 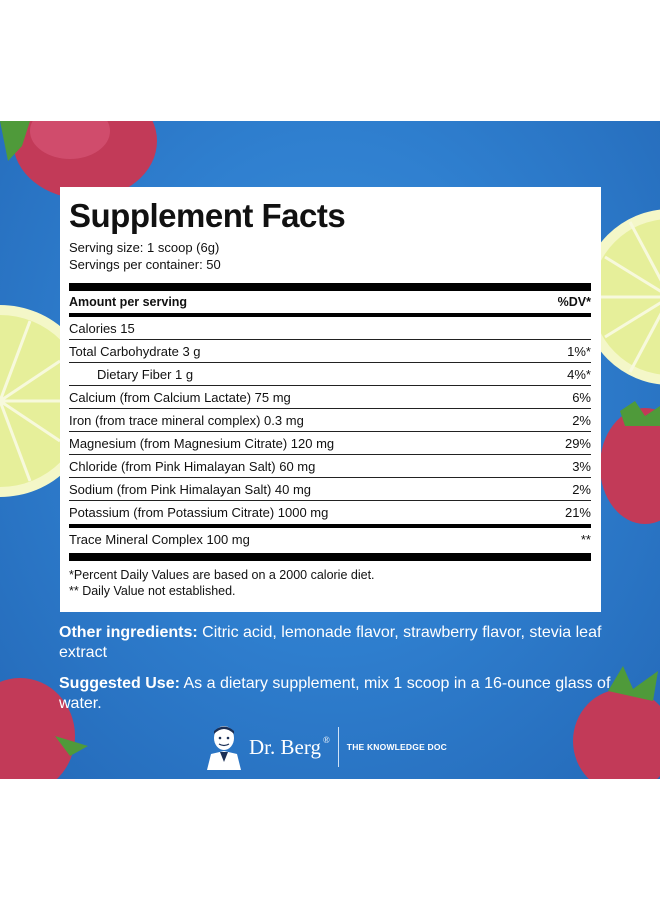 I want to click on table-row: Calories 15, so click(x=330, y=328).